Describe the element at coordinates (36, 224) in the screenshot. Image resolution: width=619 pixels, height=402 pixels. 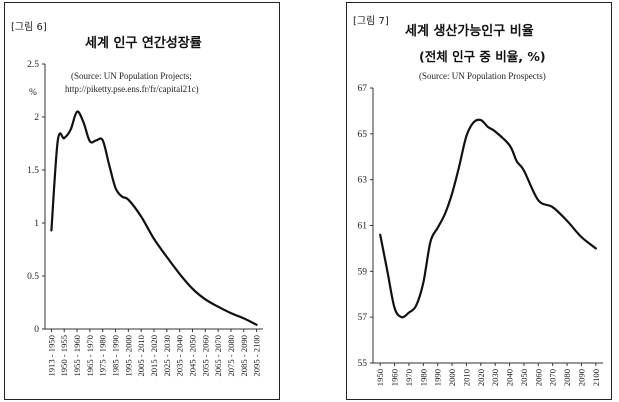
I see `y-tick-label: 1` at that location.